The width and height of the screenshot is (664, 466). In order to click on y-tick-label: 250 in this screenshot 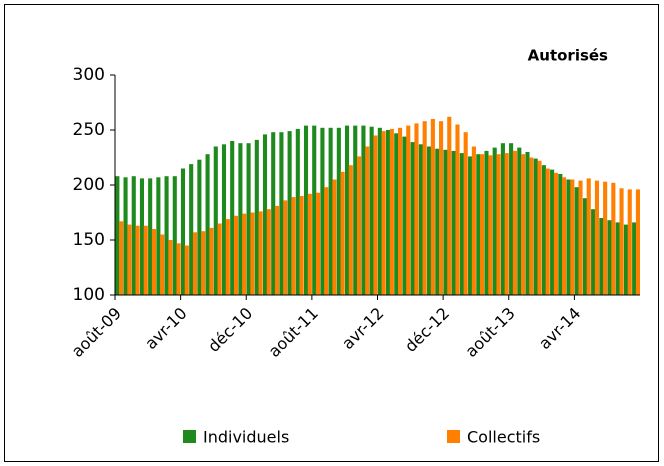, I will do `click(89, 130)`.